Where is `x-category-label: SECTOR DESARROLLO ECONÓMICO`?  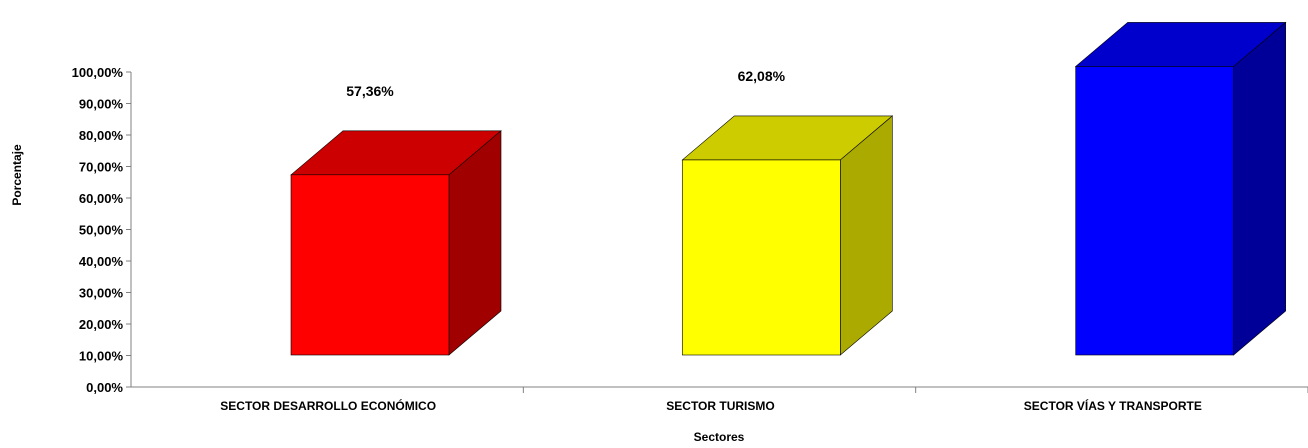
x-category-label: SECTOR DESARROLLO ECONÓMICO is located at coordinates (328, 405).